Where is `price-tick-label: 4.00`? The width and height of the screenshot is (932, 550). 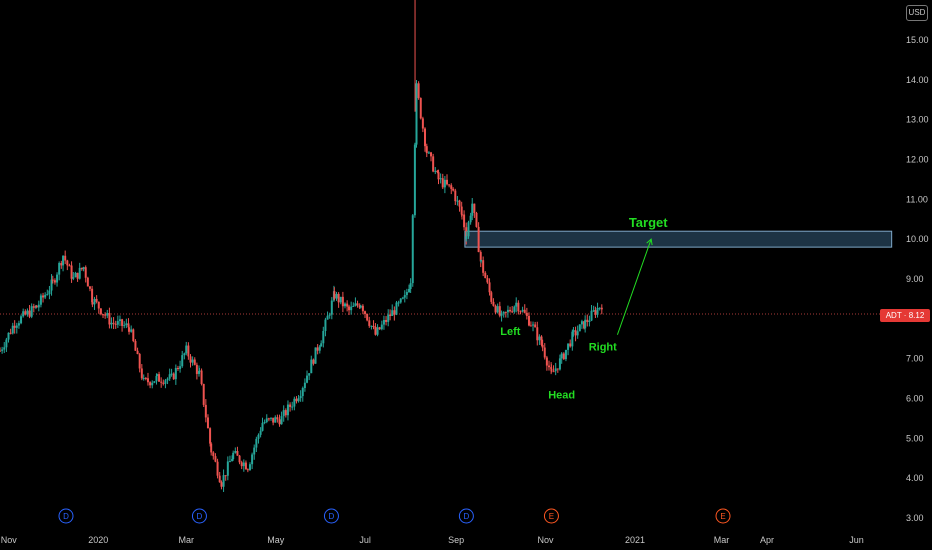 price-tick-label: 4.00 is located at coordinates (915, 478).